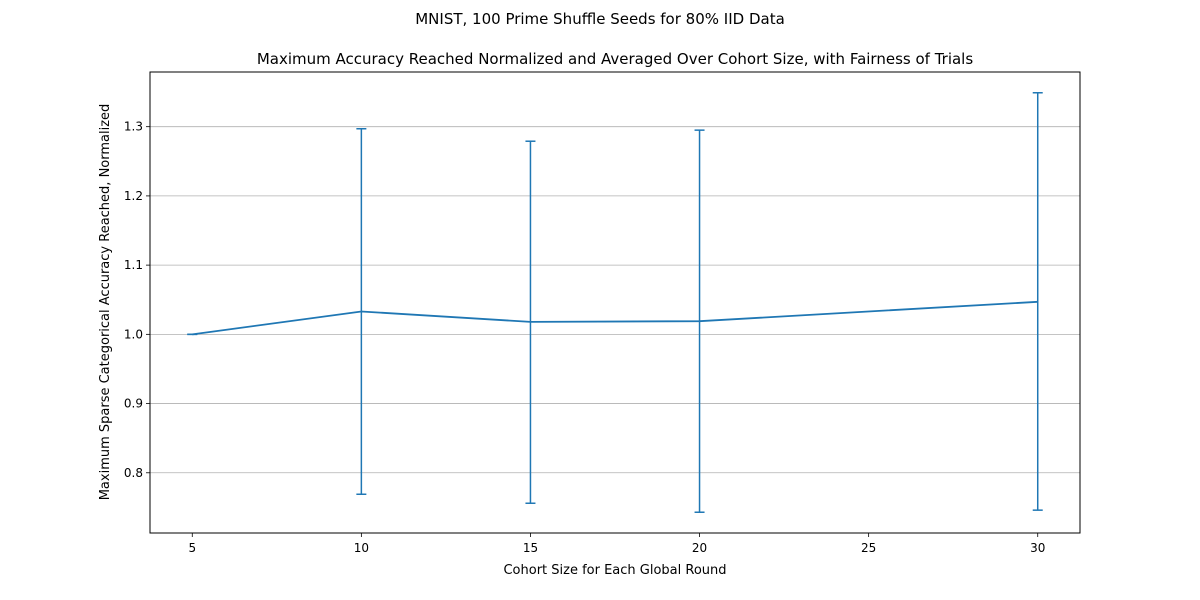 The height and width of the screenshot is (600, 1200). Describe the element at coordinates (1037, 548) in the screenshot. I see `x-tick-label: 30` at that location.